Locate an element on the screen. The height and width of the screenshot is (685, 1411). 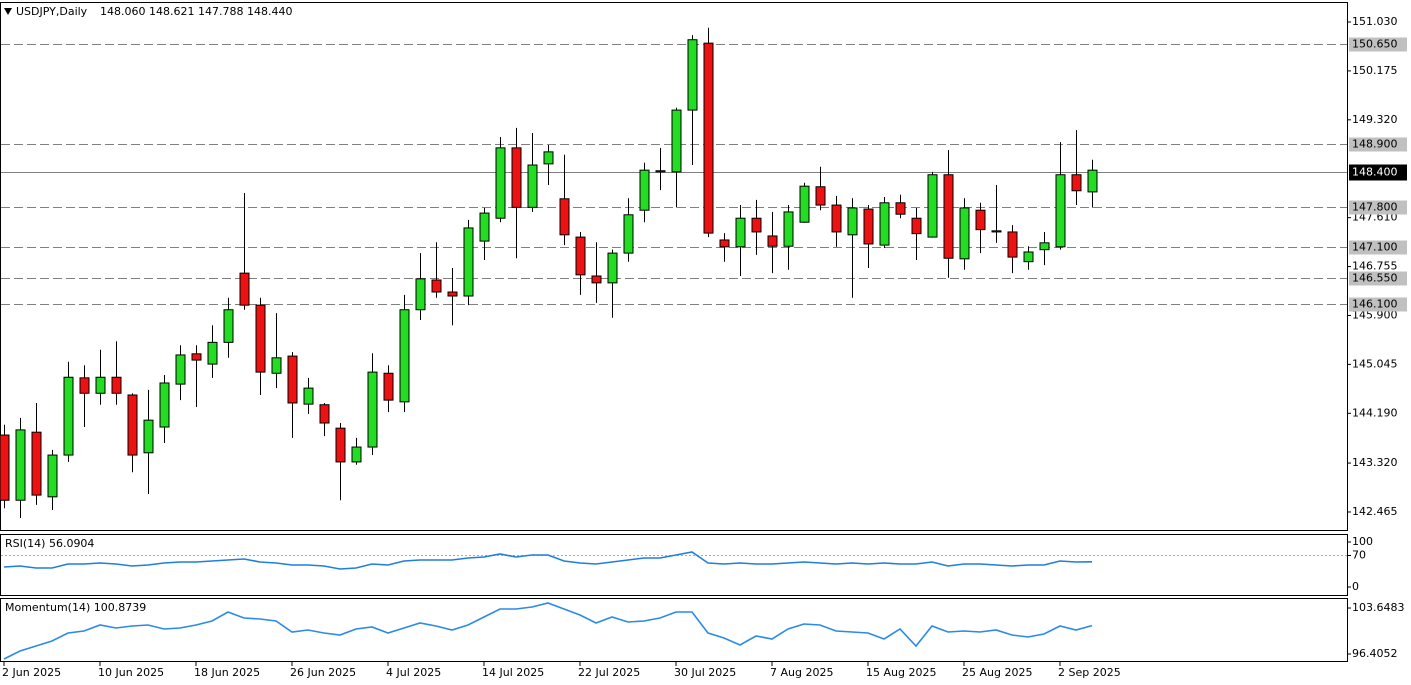
level-label: 148.900 is located at coordinates (1375, 144).